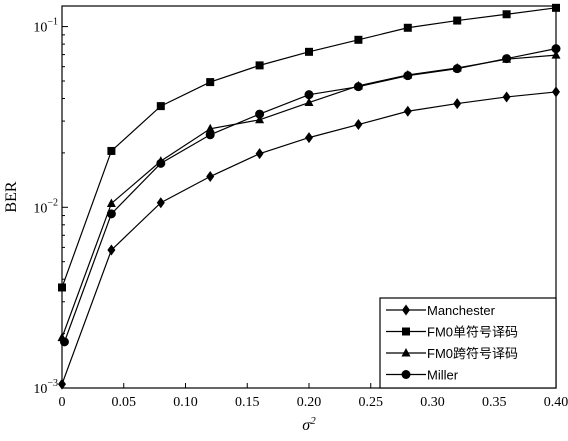  What do you see at coordinates (45, 206) in the screenshot?
I see `y-tick-label: 10⁻²` at bounding box center [45, 206].